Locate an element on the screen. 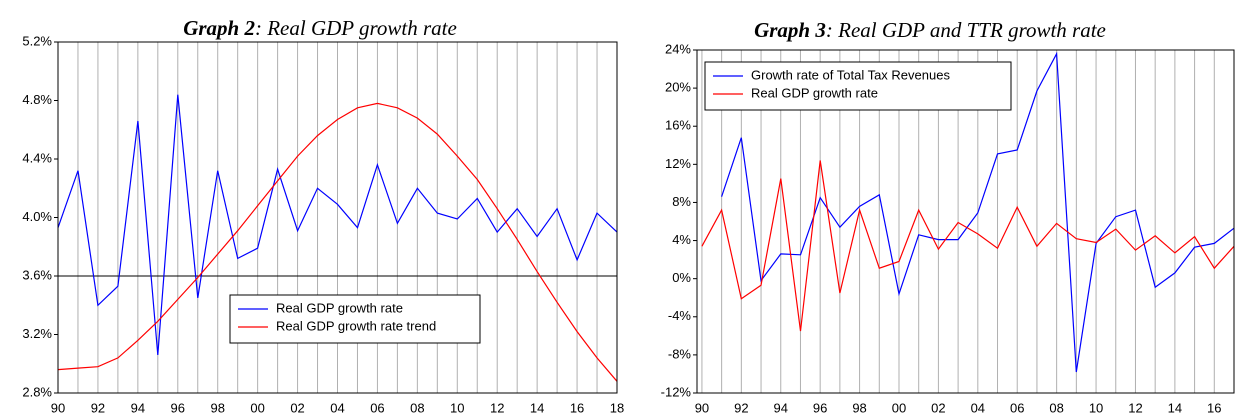 This screenshot has width=1236, height=419. chart-title: Graph 2: Real GDP growth rate is located at coordinates (320, 28).